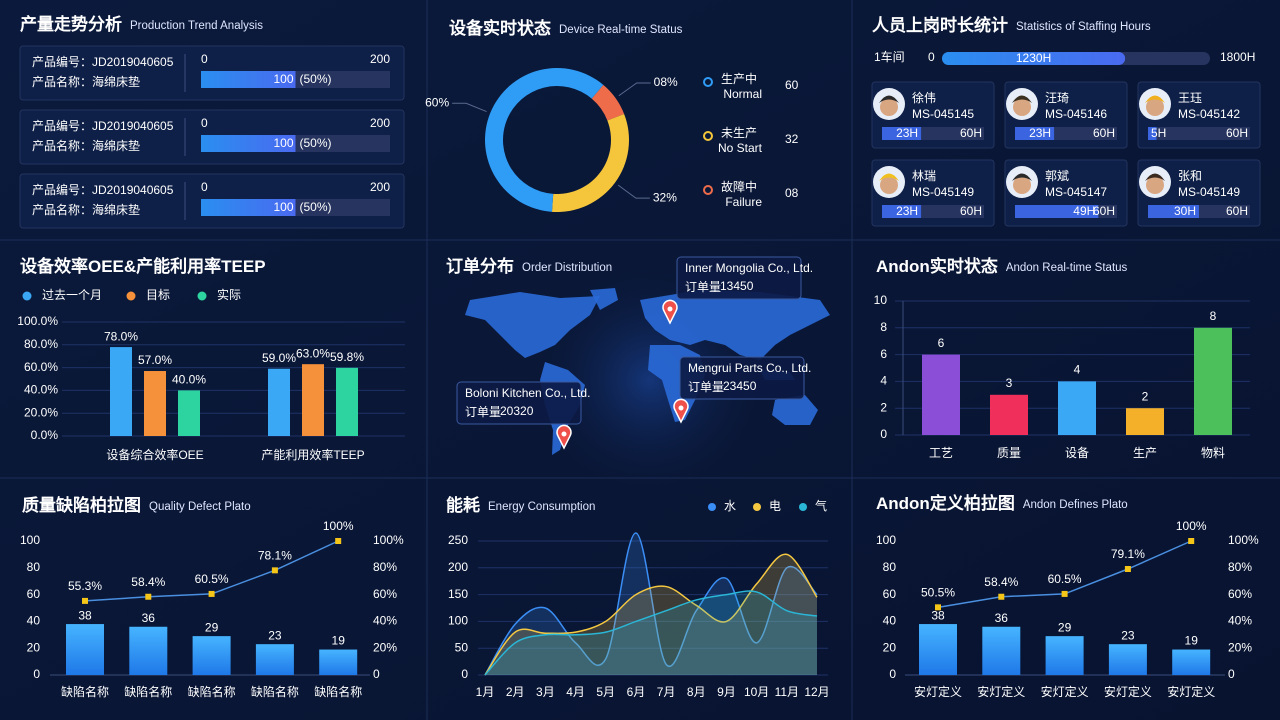  I want to click on workshop-fill, so click(1034, 58).